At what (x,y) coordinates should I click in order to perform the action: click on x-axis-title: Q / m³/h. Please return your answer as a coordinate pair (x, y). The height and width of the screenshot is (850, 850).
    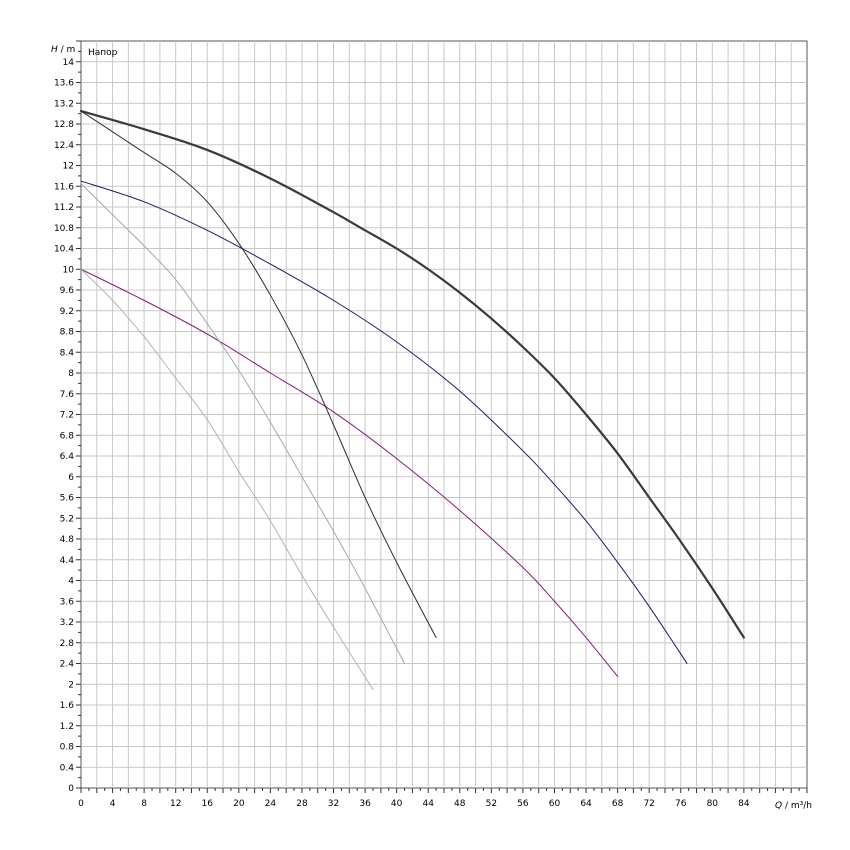
    Looking at the image, I should click on (793, 806).